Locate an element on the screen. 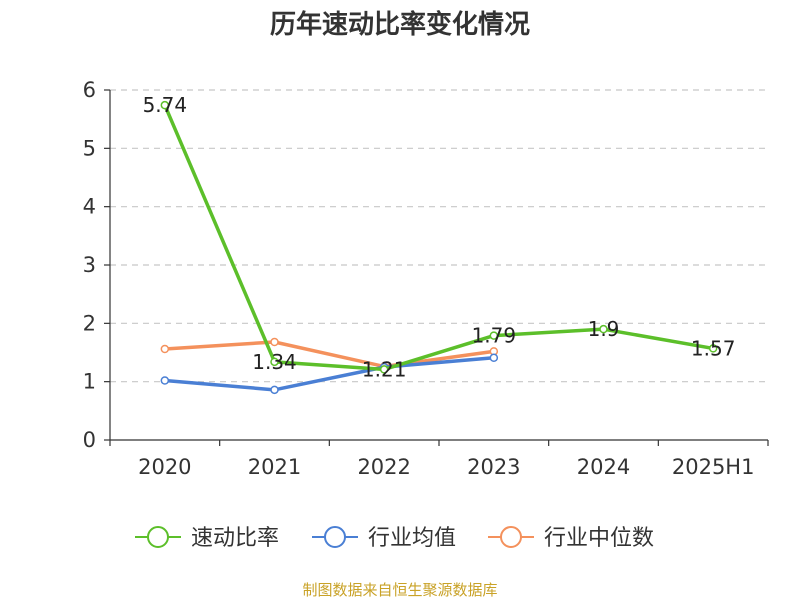 The width and height of the screenshot is (800, 600). x-tick-label: 2021 is located at coordinates (274, 467).